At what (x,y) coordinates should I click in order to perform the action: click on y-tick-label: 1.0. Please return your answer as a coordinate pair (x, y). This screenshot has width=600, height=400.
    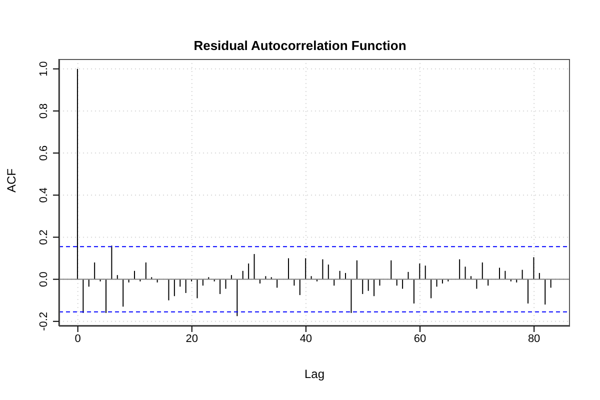
    Looking at the image, I should click on (44, 69).